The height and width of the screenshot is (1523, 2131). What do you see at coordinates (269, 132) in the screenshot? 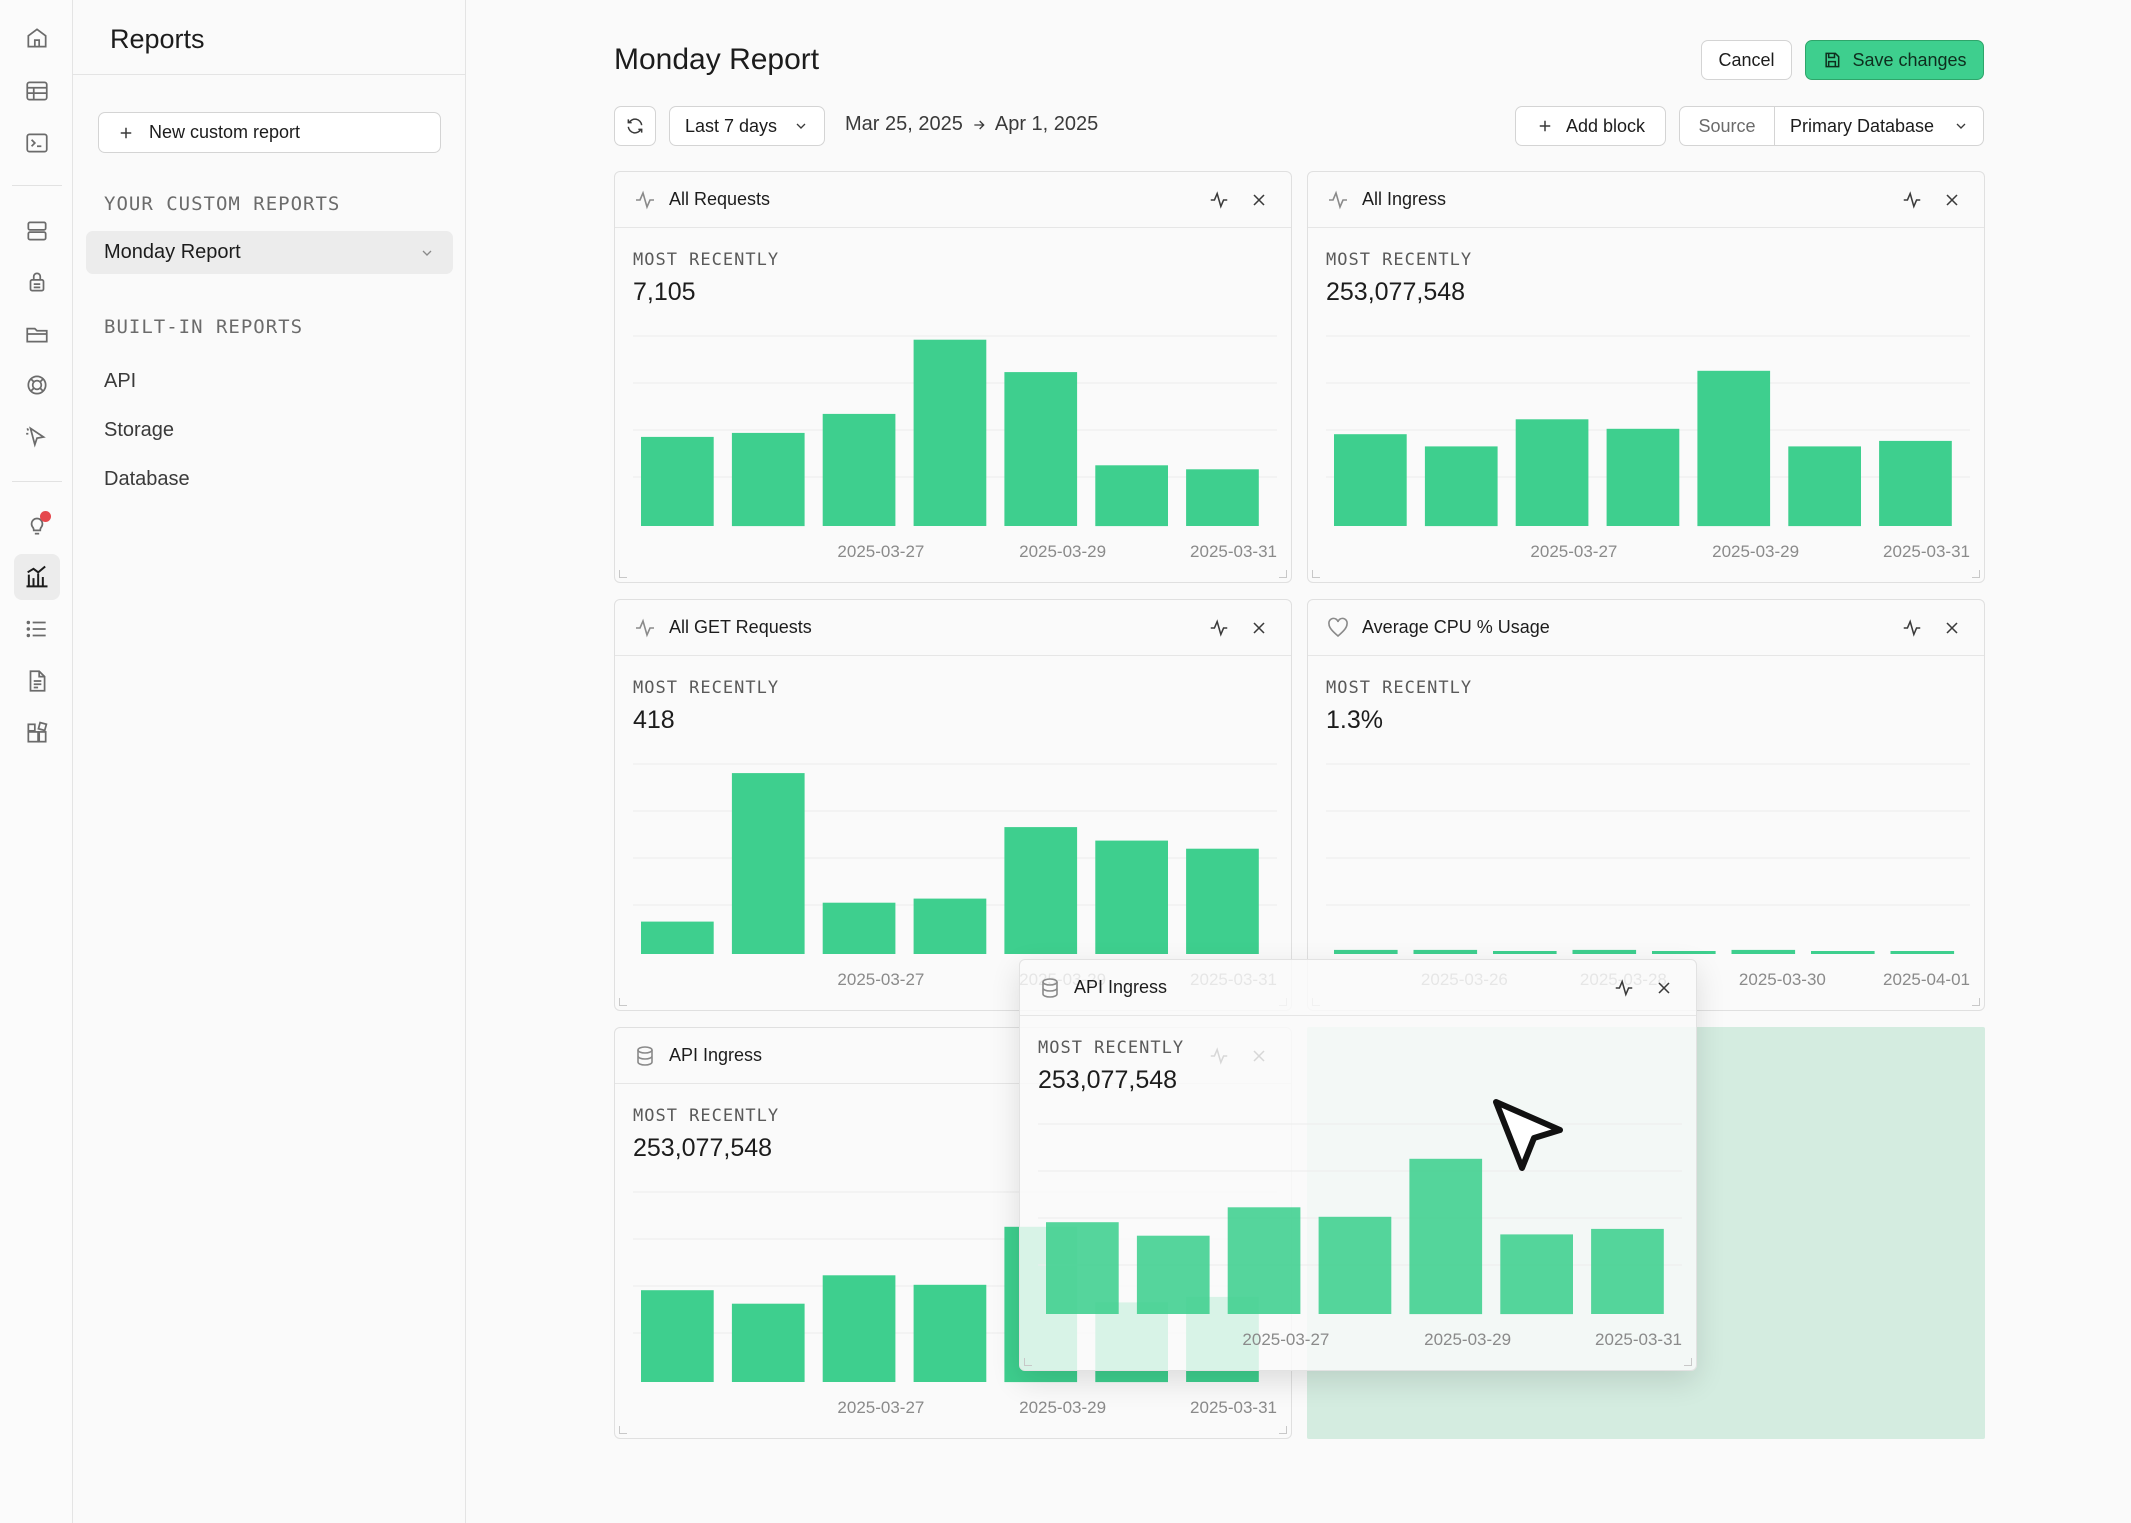
I see `new-custom-report-button: New custom report` at bounding box center [269, 132].